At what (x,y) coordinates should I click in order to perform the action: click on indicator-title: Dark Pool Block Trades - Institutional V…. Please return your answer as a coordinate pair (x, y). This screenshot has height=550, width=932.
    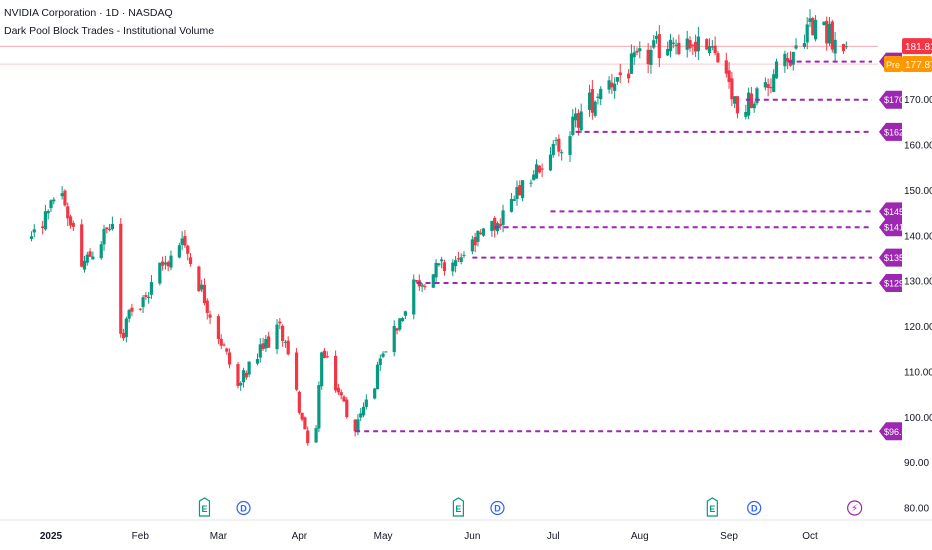
    Looking at the image, I should click on (109, 31).